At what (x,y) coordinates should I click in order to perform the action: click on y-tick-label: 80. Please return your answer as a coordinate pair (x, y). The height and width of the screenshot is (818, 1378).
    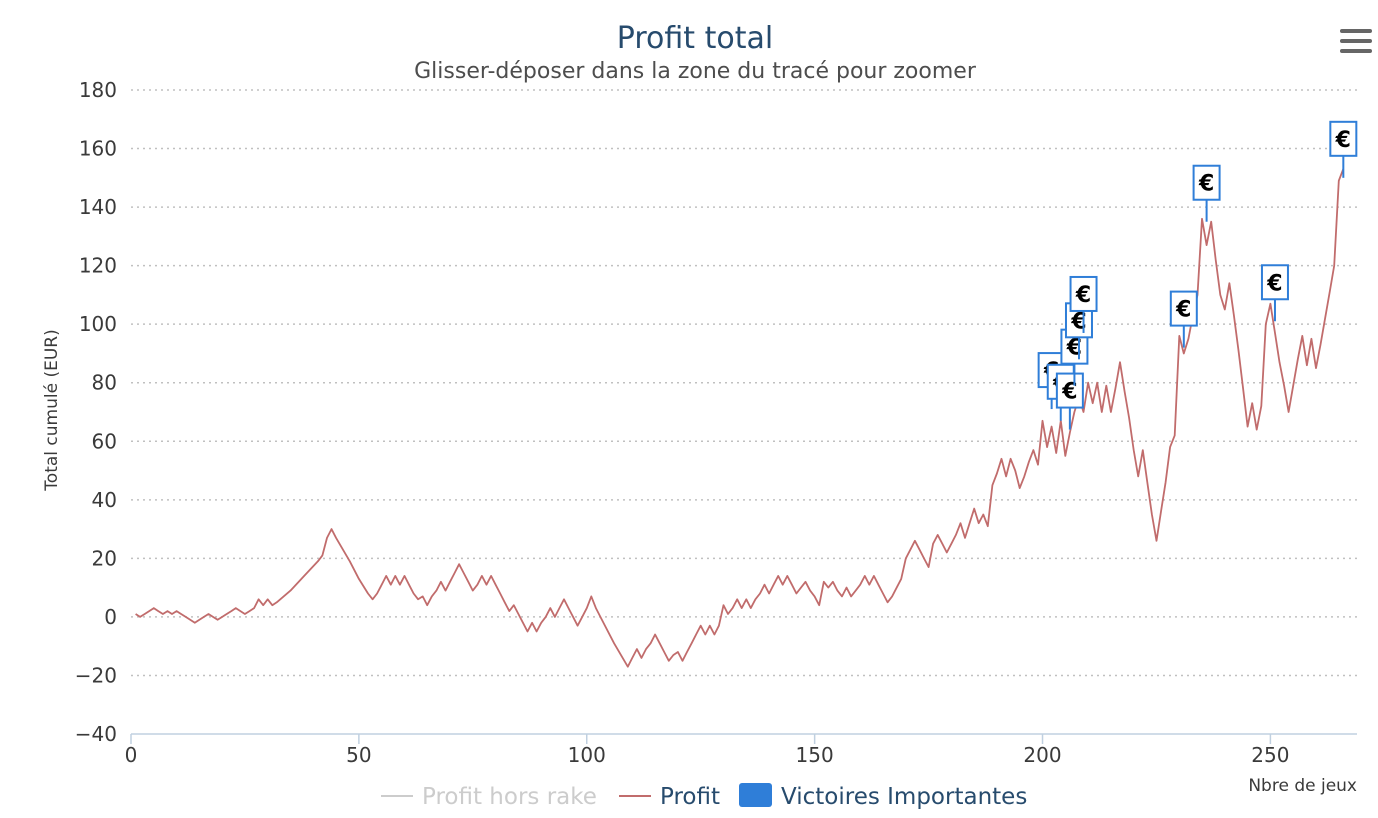
    Looking at the image, I should click on (104, 383).